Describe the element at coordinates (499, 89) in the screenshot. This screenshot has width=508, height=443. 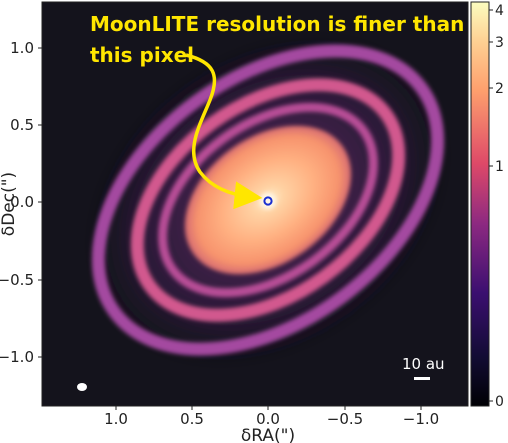
I see `colorbar-label: 2` at that location.